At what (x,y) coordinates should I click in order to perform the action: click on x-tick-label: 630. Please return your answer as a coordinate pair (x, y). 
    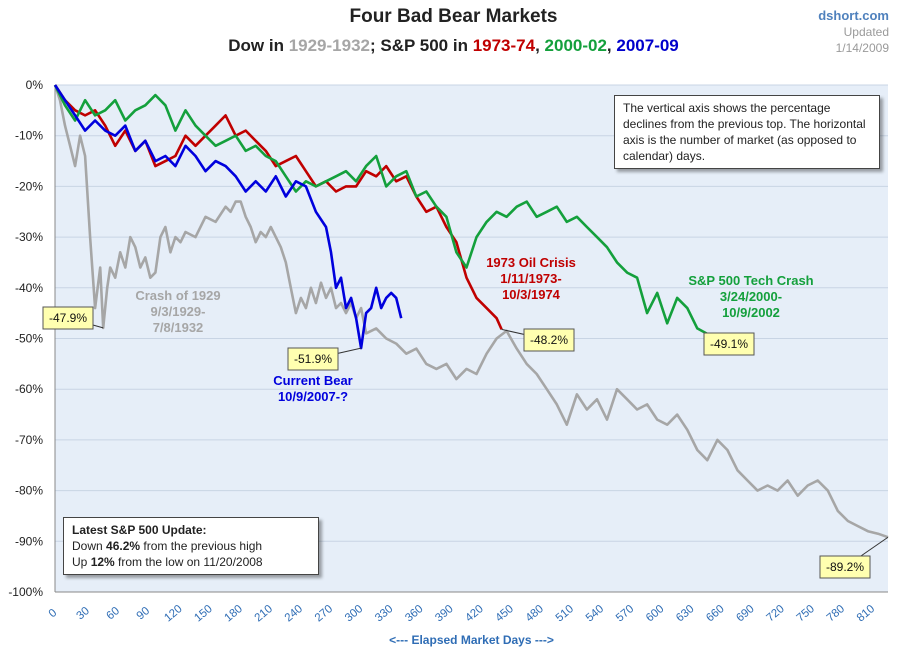
    Looking at the image, I should click on (685, 614).